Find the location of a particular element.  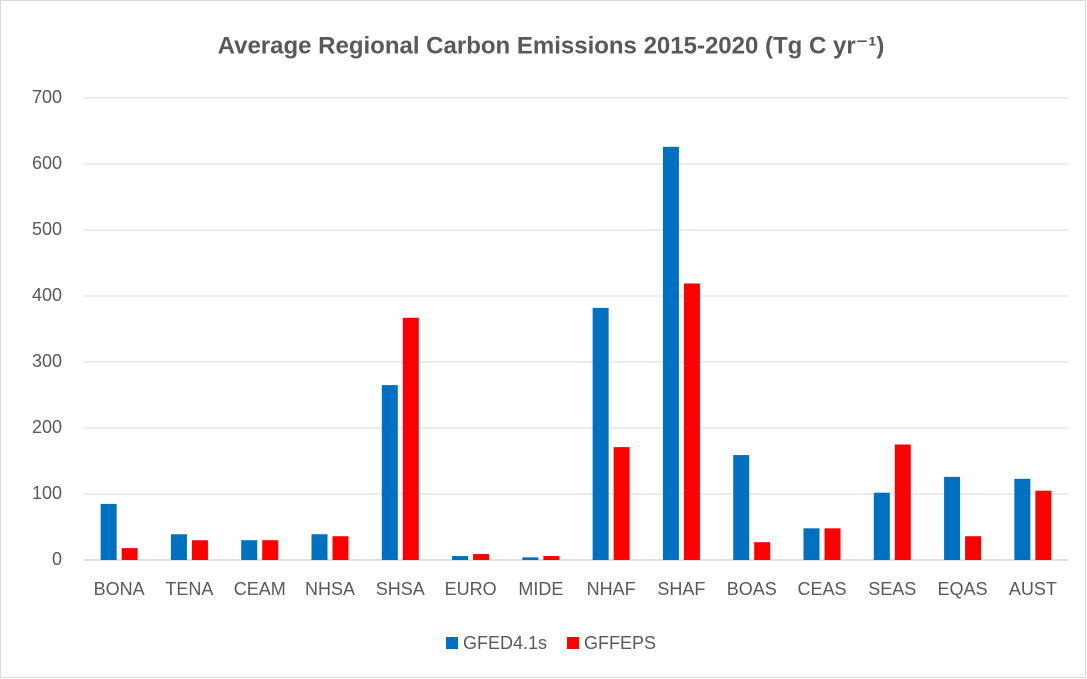

x-tick-label: MIDE is located at coordinates (540, 589).